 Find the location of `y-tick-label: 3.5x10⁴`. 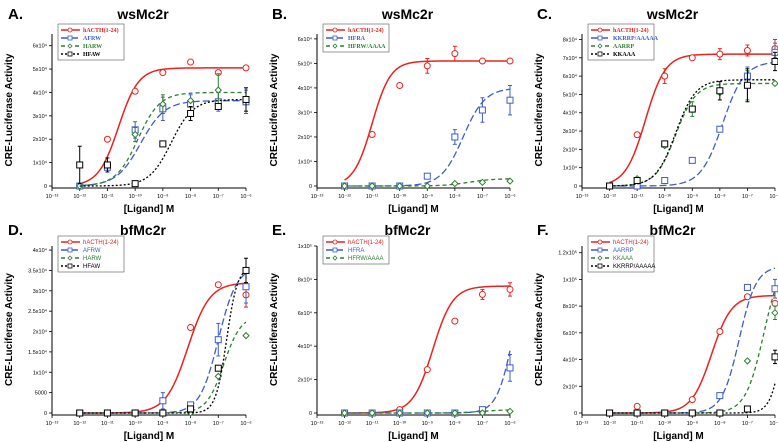

y-tick-label: 3.5x10⁴ is located at coordinates (38, 270).